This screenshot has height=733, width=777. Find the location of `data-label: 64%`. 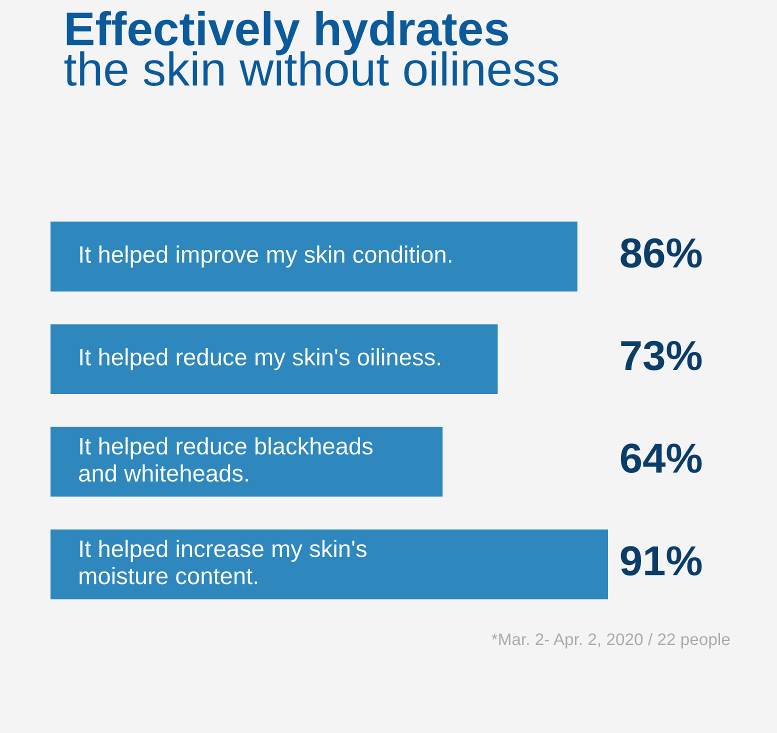

data-label: 64% is located at coordinates (661, 458).